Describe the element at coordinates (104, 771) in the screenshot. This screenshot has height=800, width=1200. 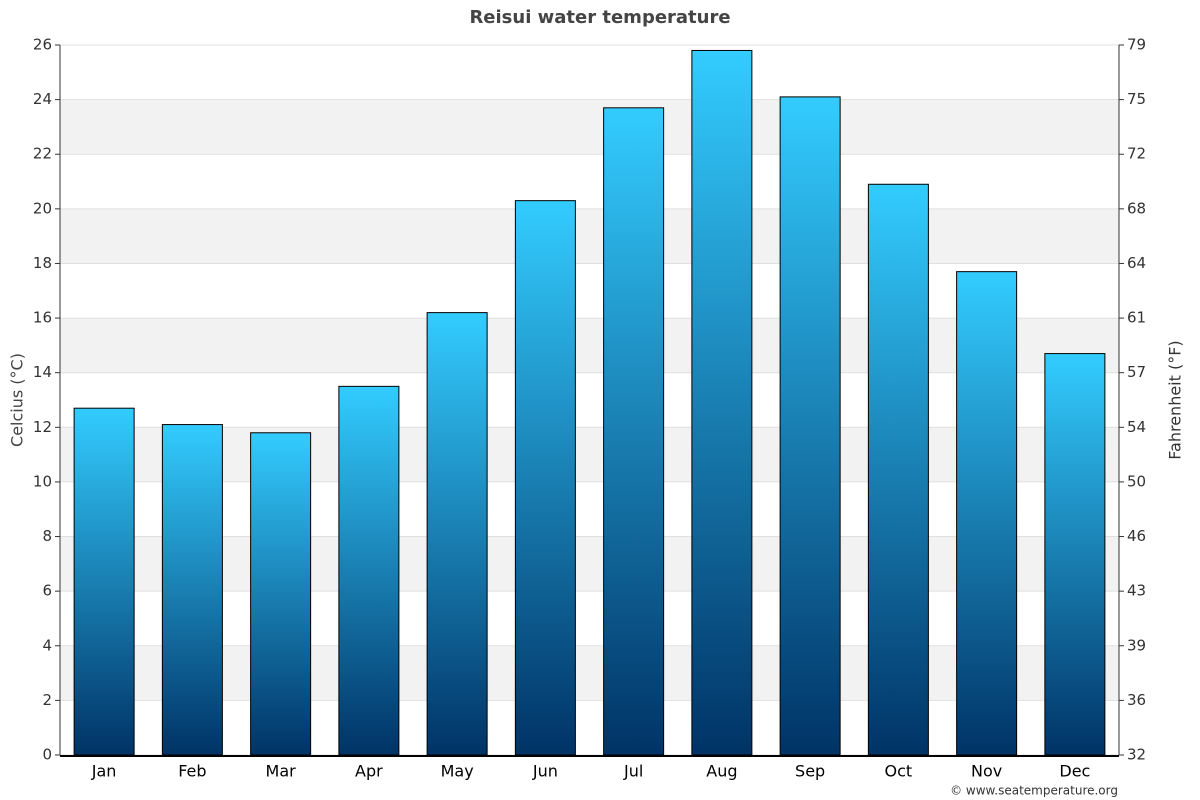
I see `x-tick-label: Jan` at that location.